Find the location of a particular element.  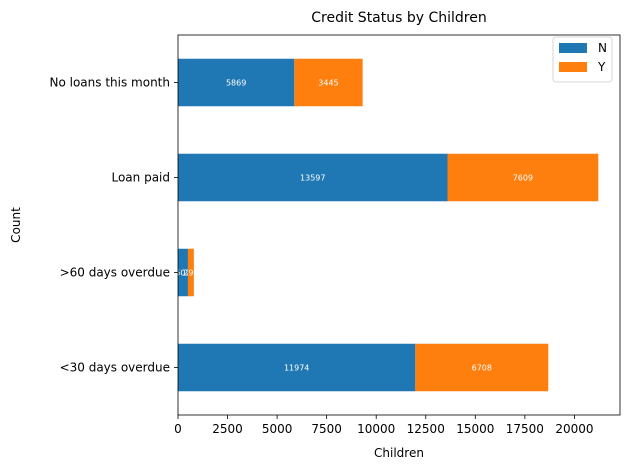

x-tick-label-8: 20000 is located at coordinates (574, 429).